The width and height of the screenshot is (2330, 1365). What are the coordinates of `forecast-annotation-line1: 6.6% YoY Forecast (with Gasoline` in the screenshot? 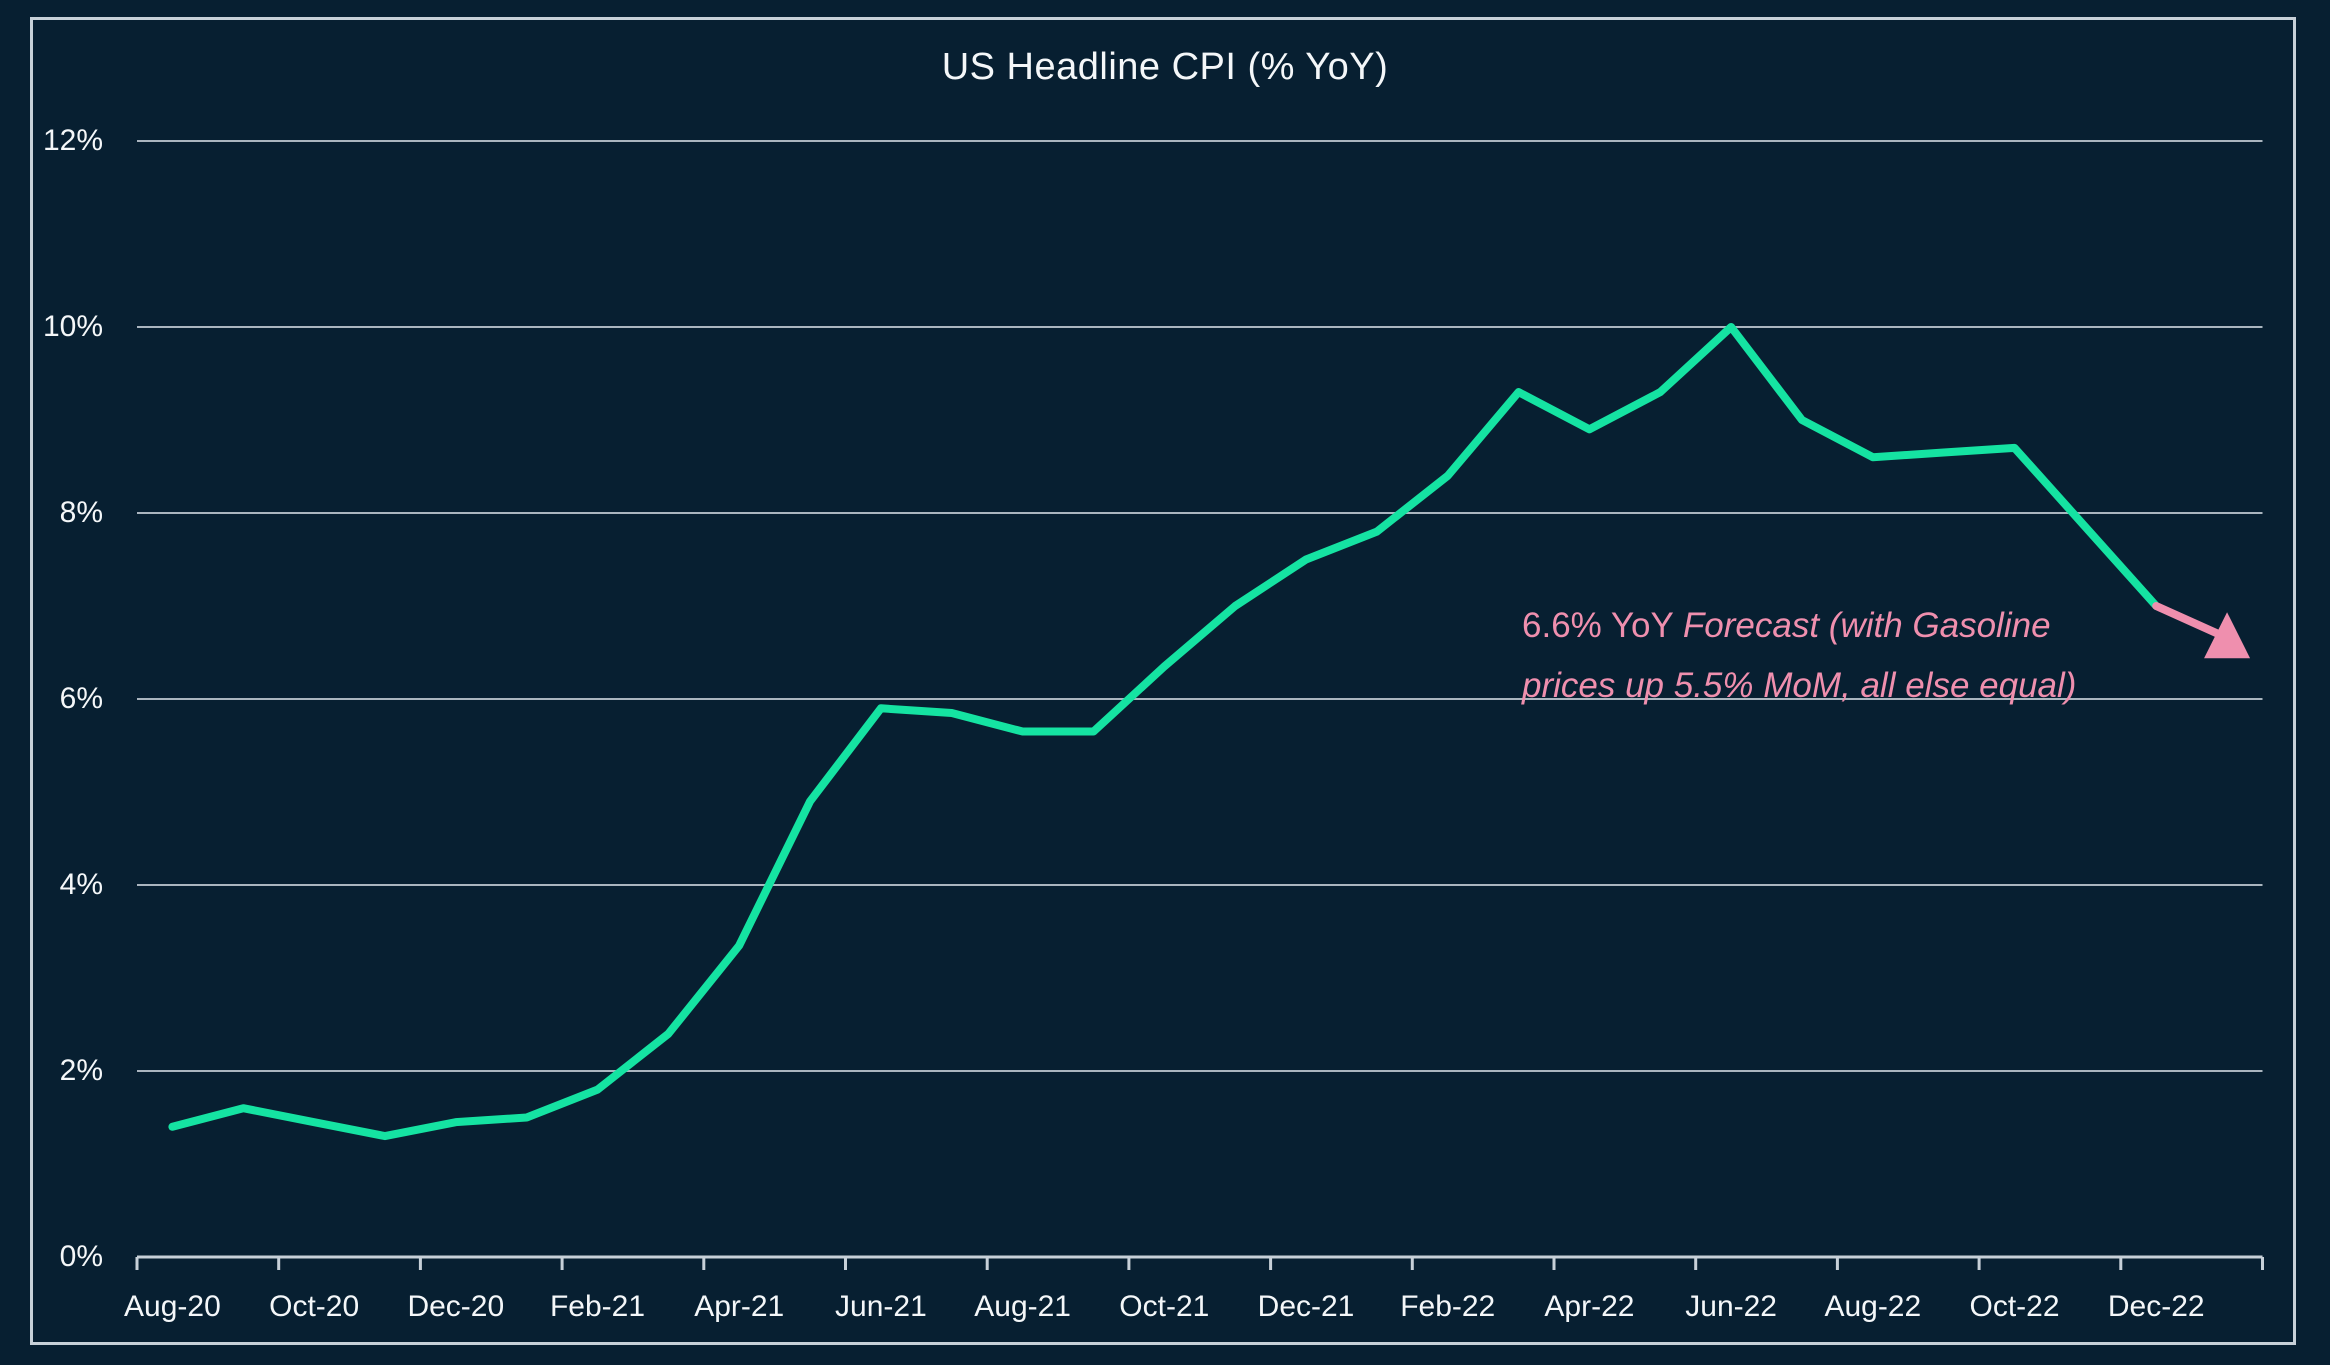 It's located at (1799, 626).